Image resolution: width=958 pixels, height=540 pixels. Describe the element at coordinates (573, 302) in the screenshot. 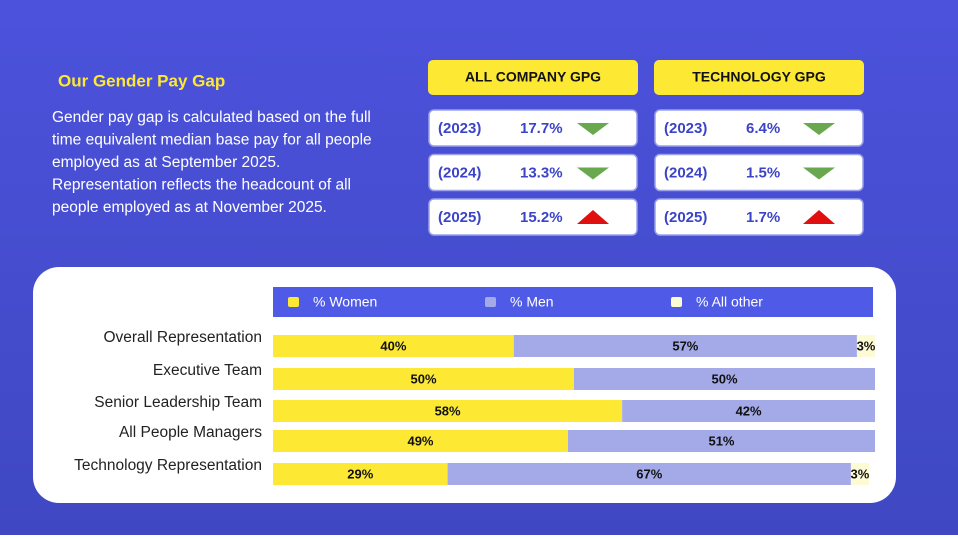

I see `legend-bar` at that location.